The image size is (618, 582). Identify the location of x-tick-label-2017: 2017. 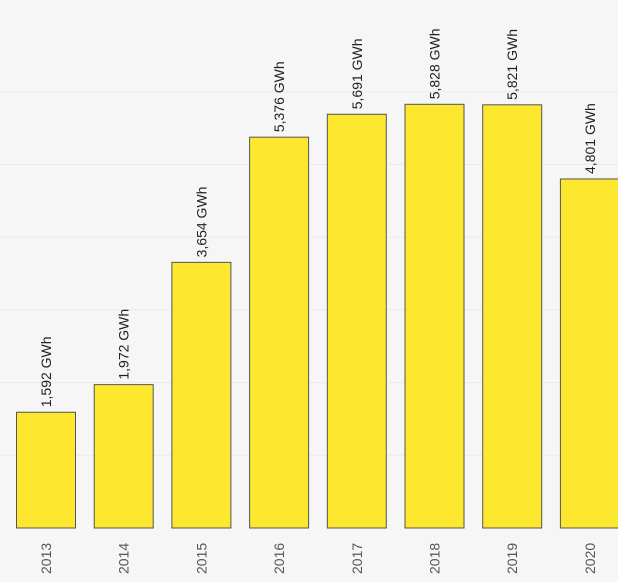
(357, 558).